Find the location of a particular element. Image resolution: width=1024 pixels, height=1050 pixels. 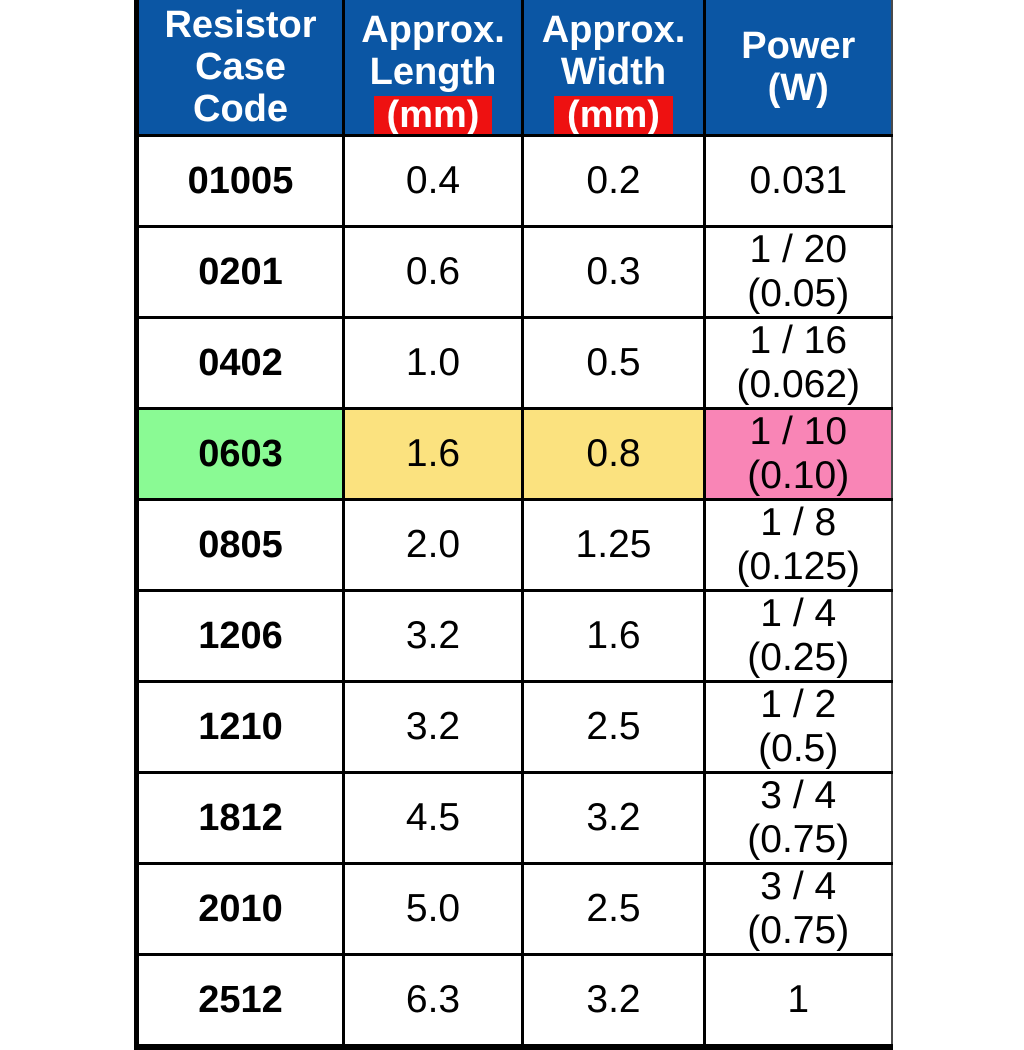

table-row: 0805 2.0 1.25 1 / 8 (0.125) is located at coordinates (514, 545).